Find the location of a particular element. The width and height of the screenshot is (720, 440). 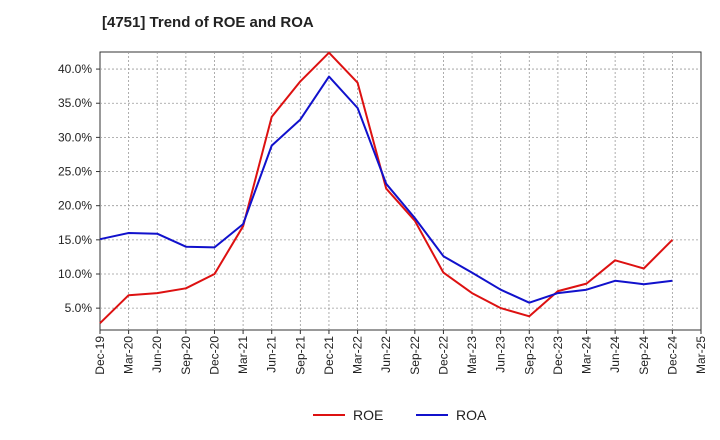

legend-label-roa: ROA is located at coordinates (471, 415).